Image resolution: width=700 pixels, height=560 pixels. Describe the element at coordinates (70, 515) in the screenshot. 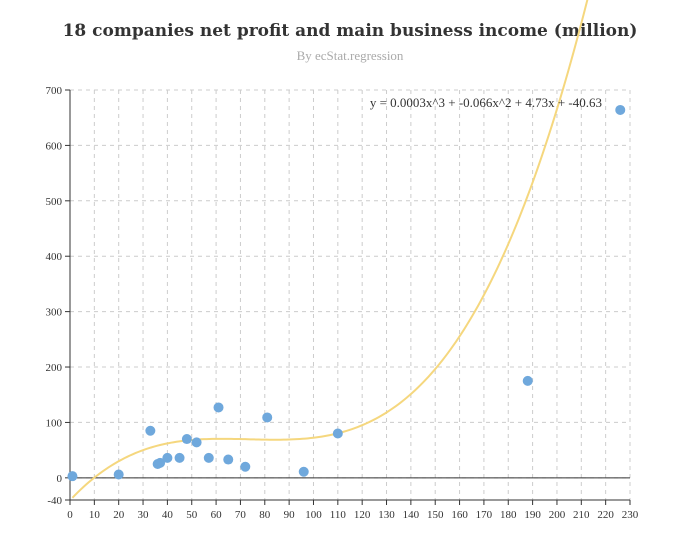

I see `x-tick-label: 0` at that location.